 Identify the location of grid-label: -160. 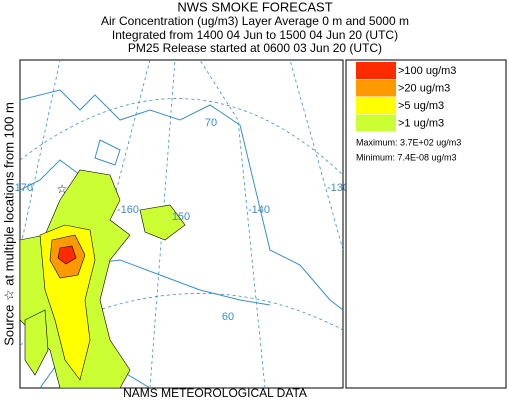
(128, 210).